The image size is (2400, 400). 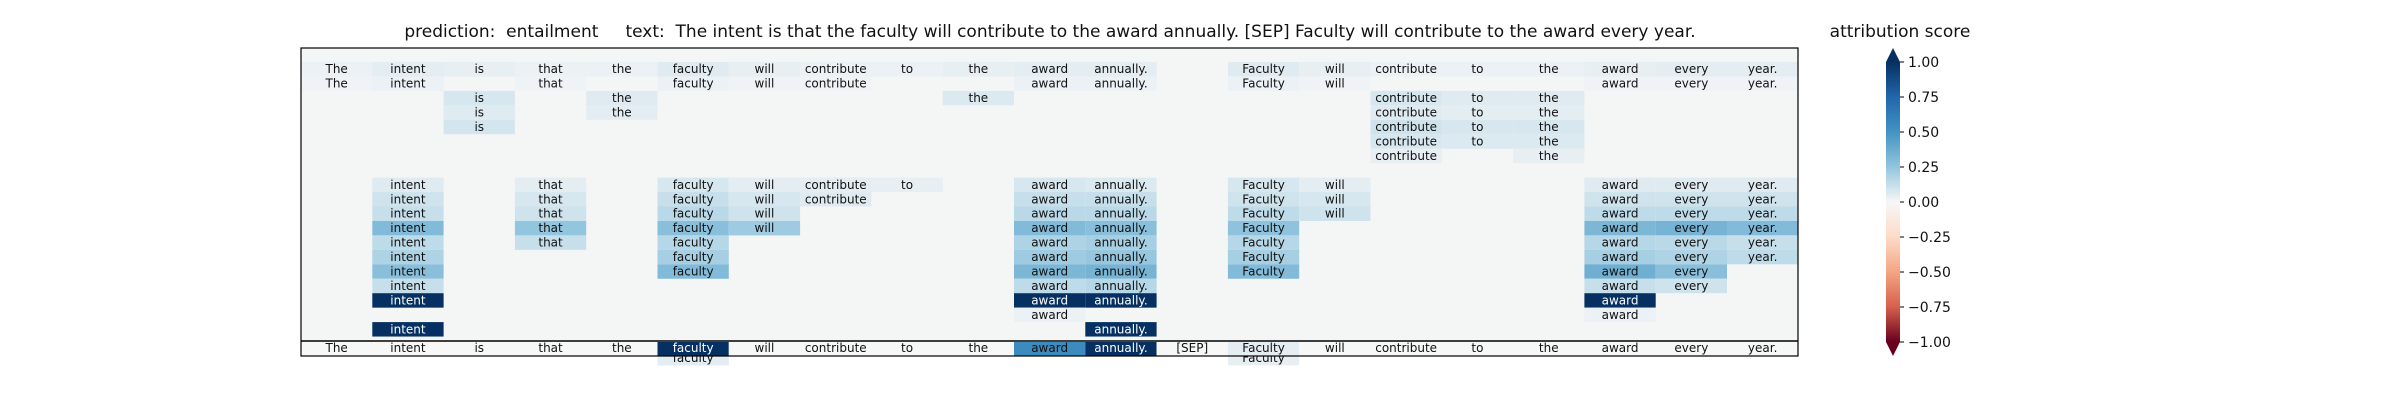 What do you see at coordinates (408, 348) in the screenshot?
I see `attribution-token: intent` at bounding box center [408, 348].